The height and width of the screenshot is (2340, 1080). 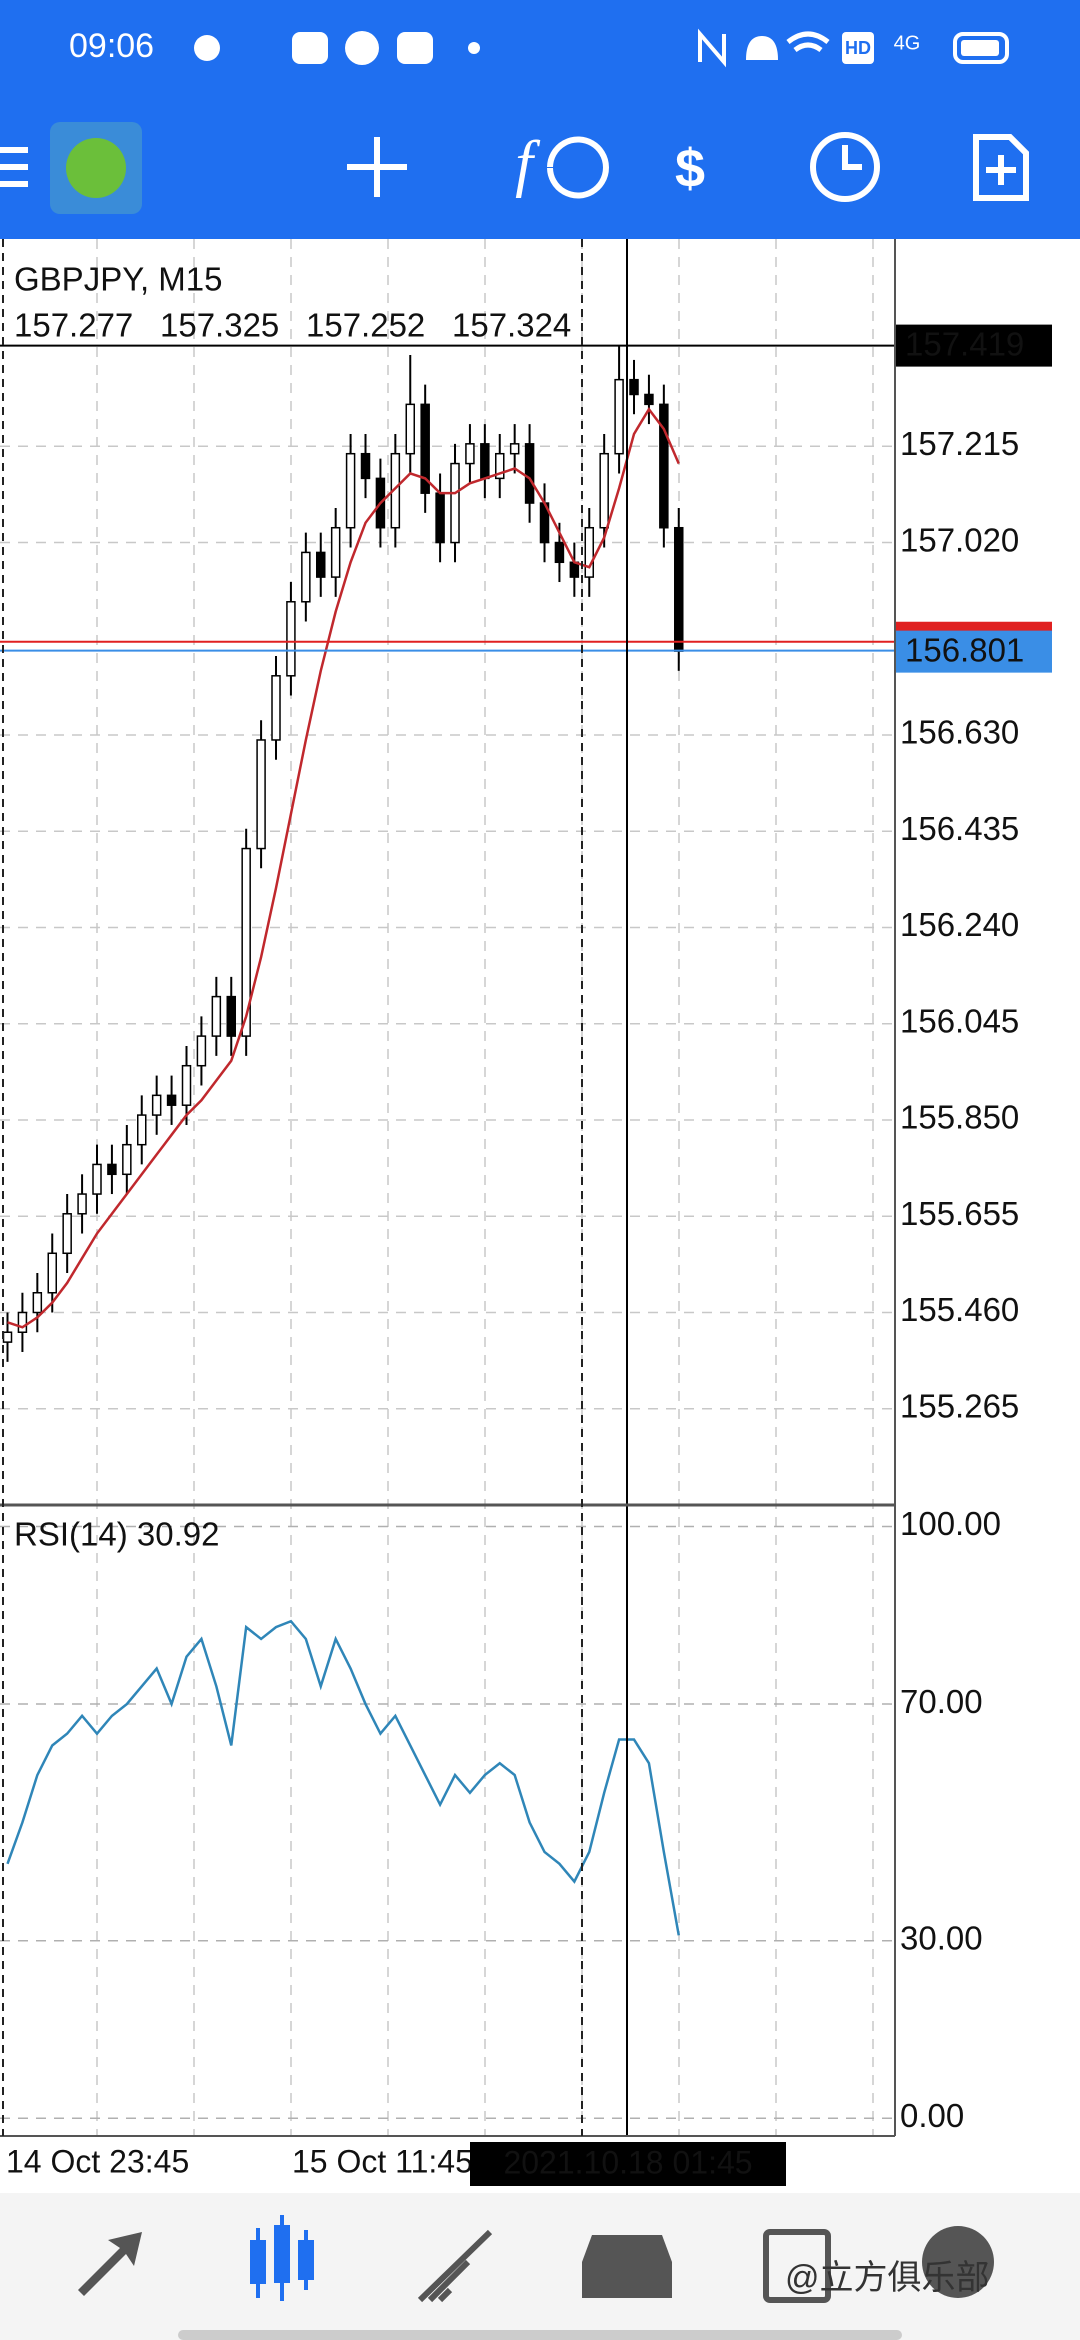 What do you see at coordinates (343, 1777) in the screenshot?
I see `rsi-line` at bounding box center [343, 1777].